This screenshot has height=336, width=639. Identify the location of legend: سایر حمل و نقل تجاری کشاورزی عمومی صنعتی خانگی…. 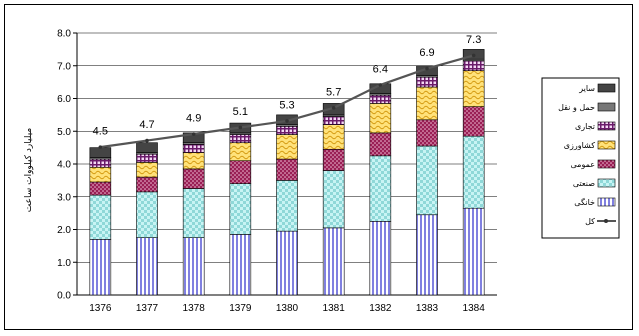
(580, 158).